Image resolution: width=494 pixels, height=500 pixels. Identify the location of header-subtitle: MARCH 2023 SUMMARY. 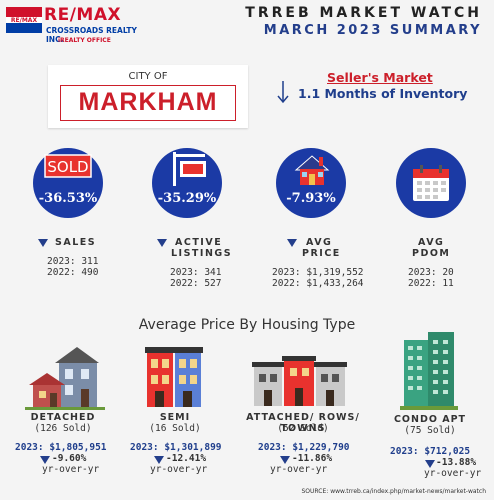
(372, 30).